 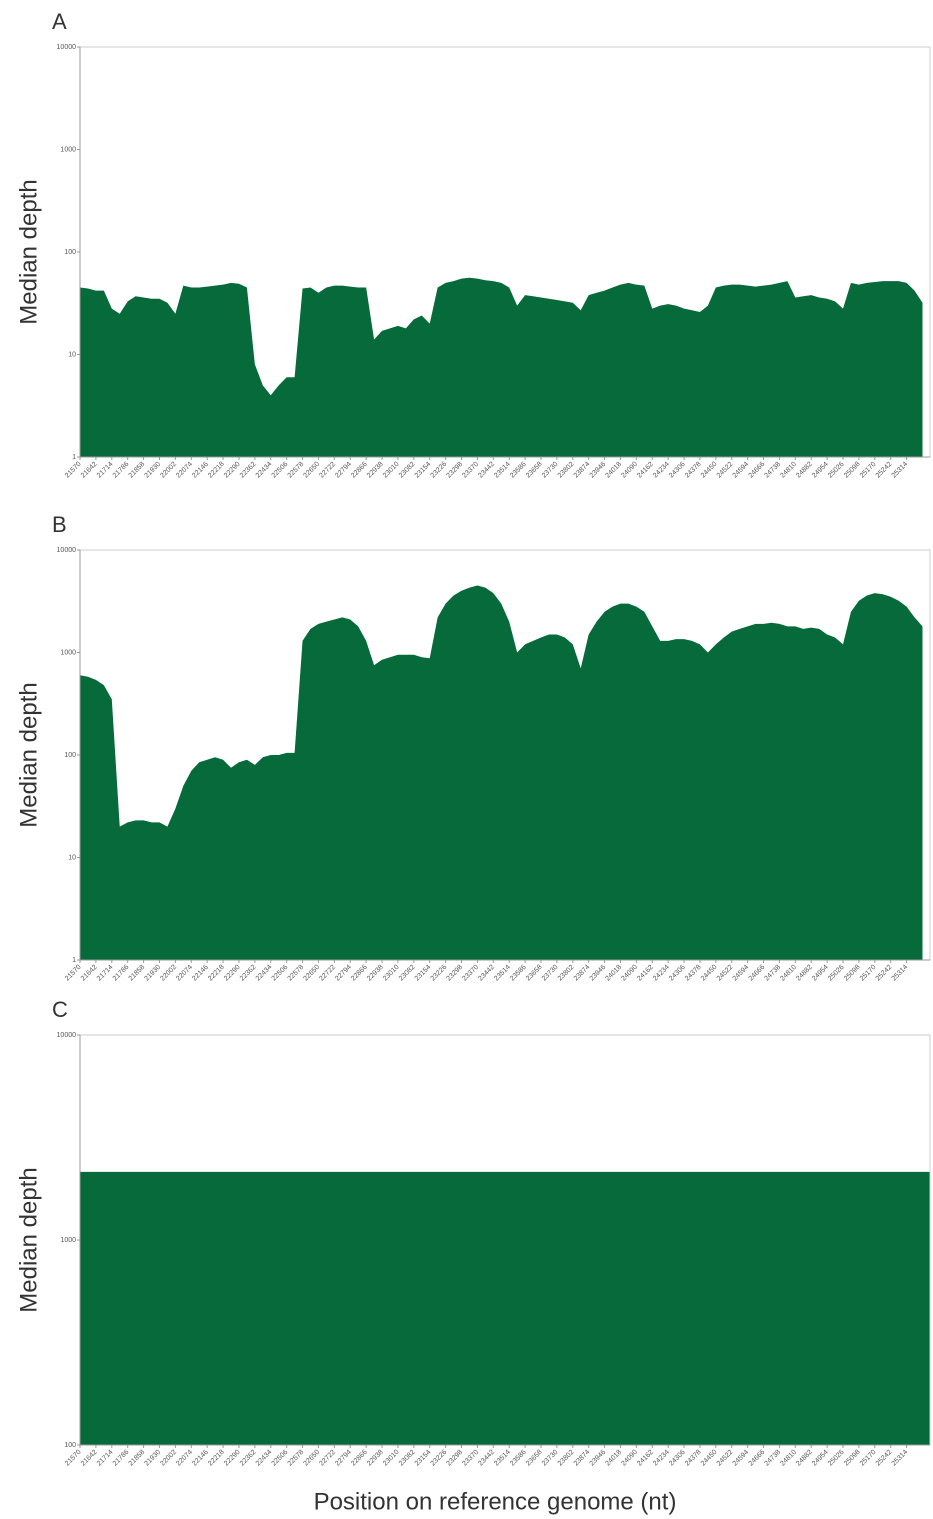 What do you see at coordinates (502, 1458) in the screenshot?
I see `x-tick-label: 23514` at bounding box center [502, 1458].